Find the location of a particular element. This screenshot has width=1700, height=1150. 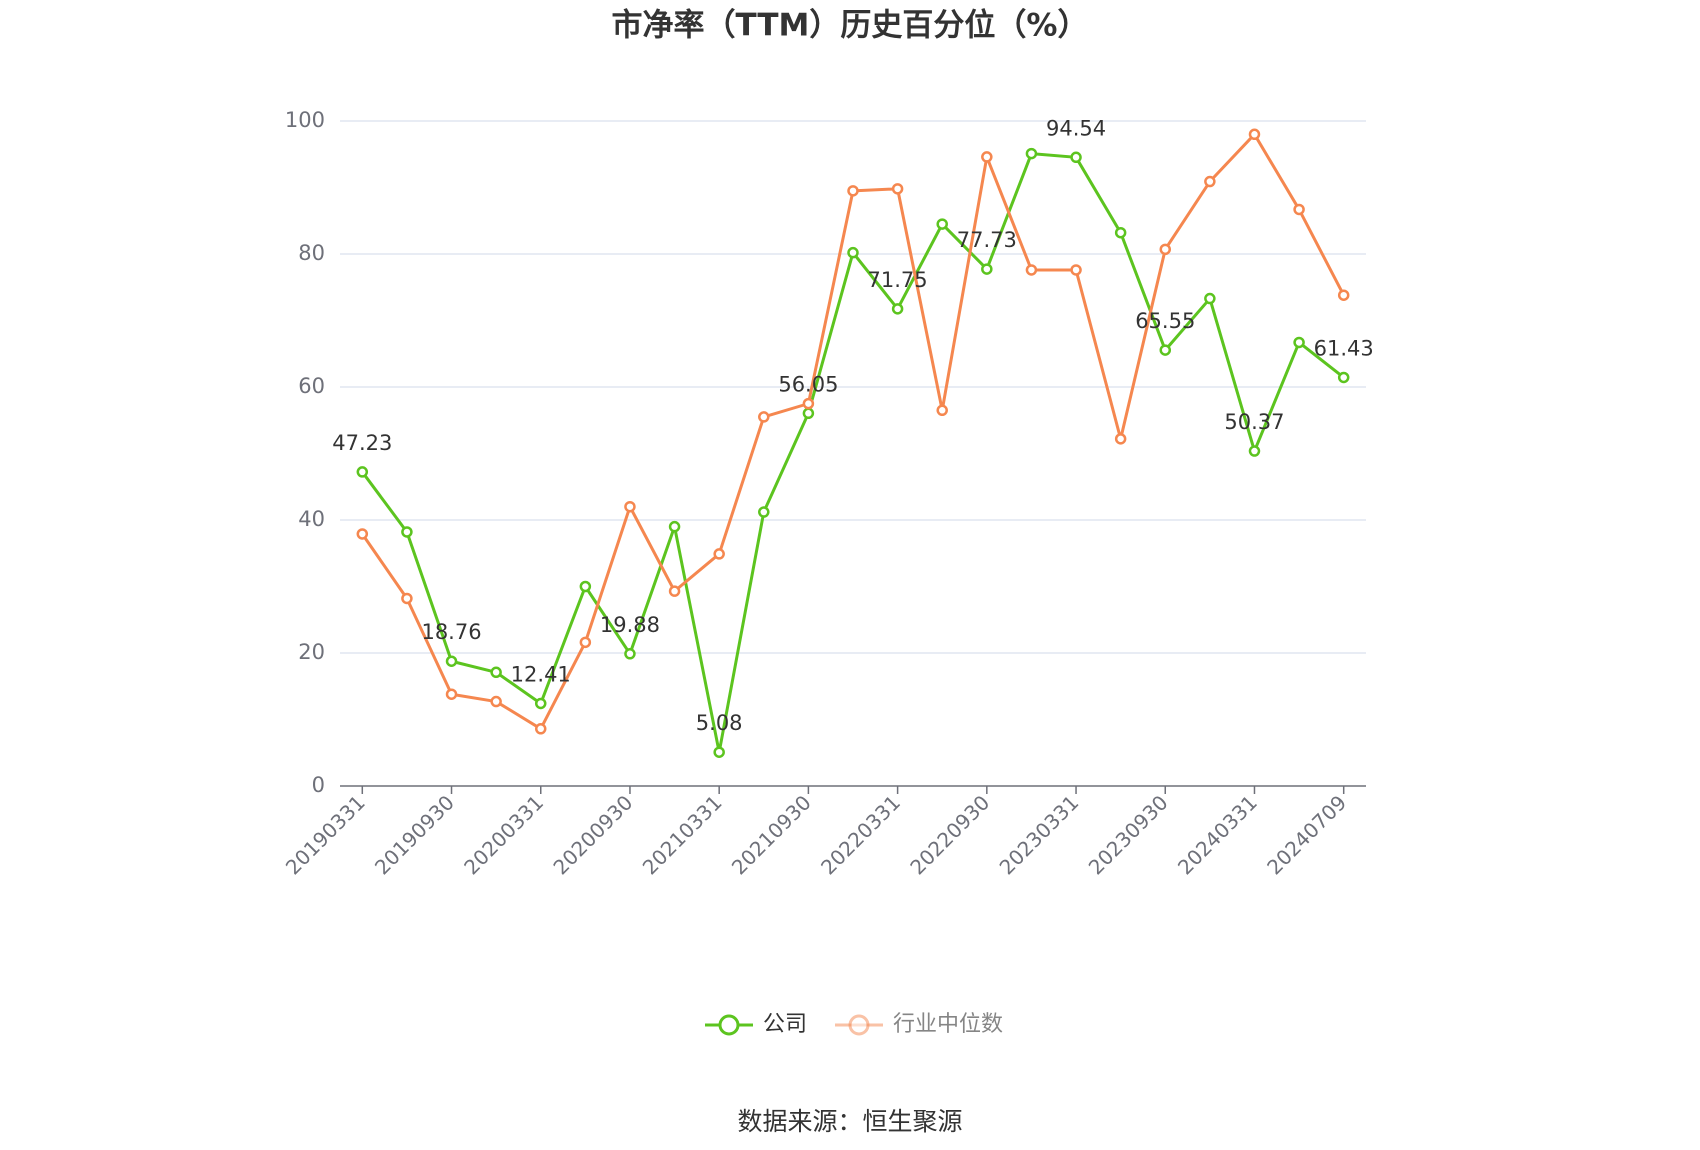

value-label: 18.76 is located at coordinates (451, 632).